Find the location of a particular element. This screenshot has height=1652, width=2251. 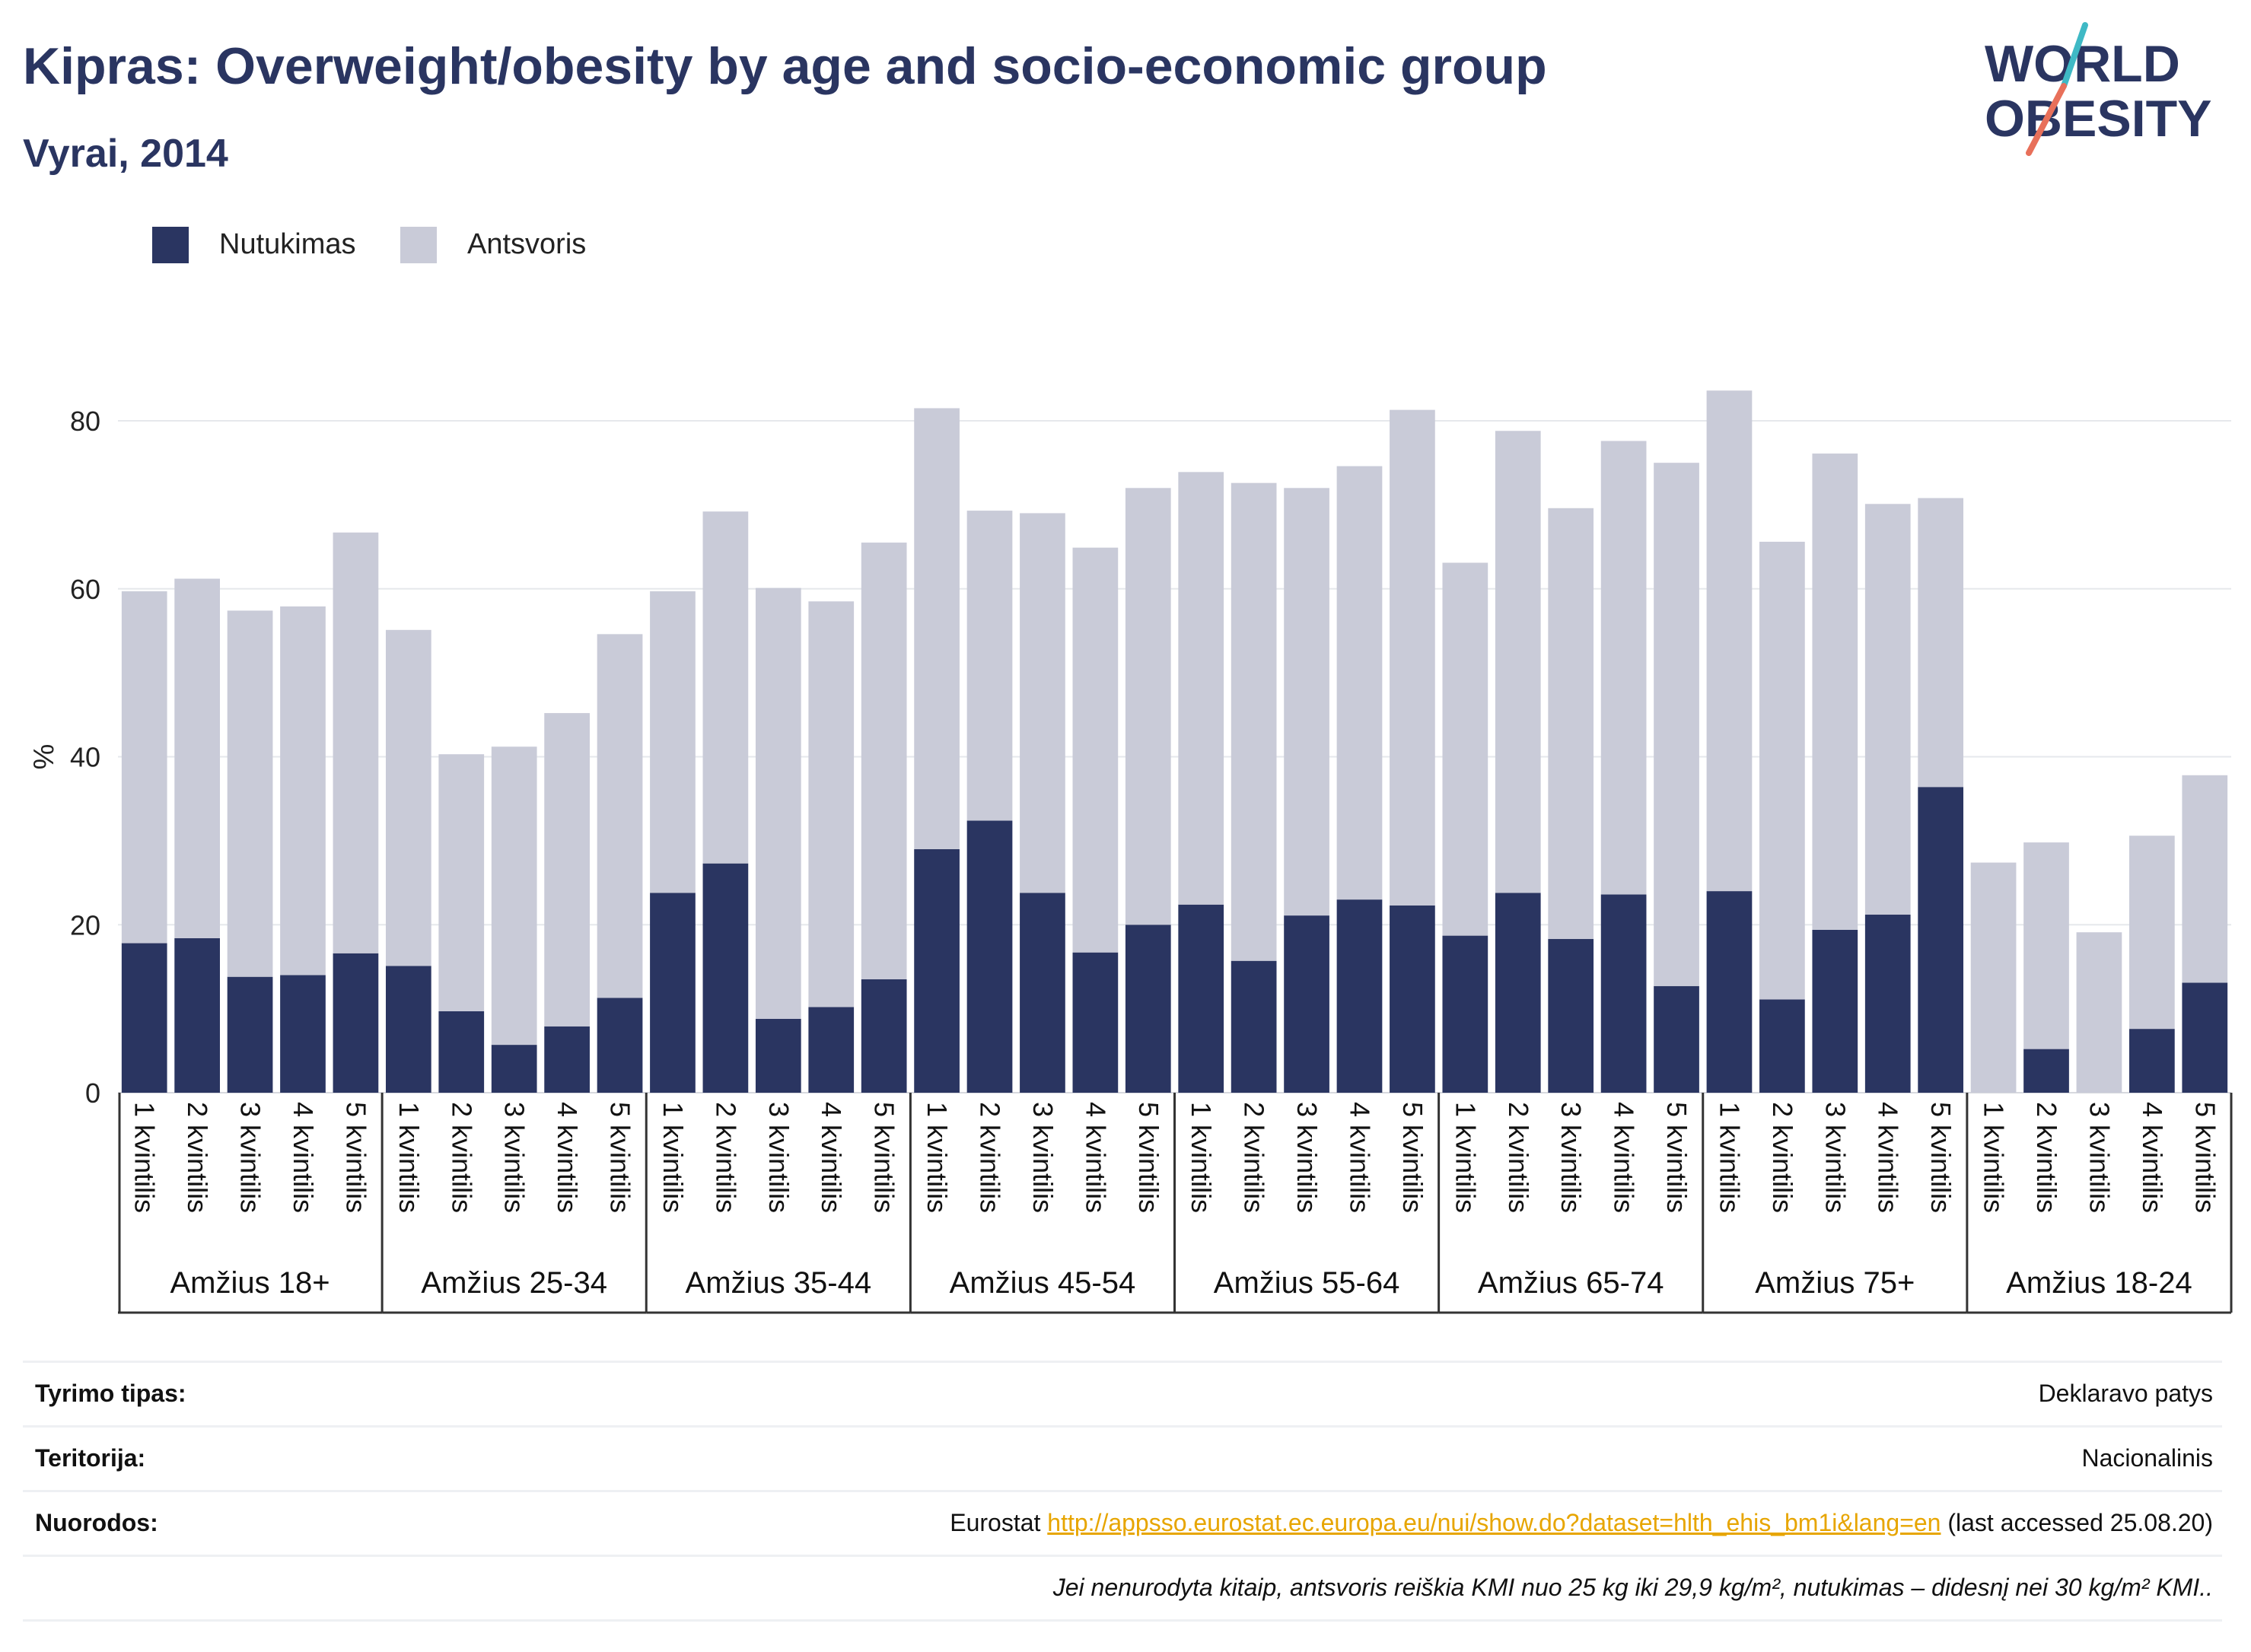

y-tick-label: 80 is located at coordinates (85, 421).